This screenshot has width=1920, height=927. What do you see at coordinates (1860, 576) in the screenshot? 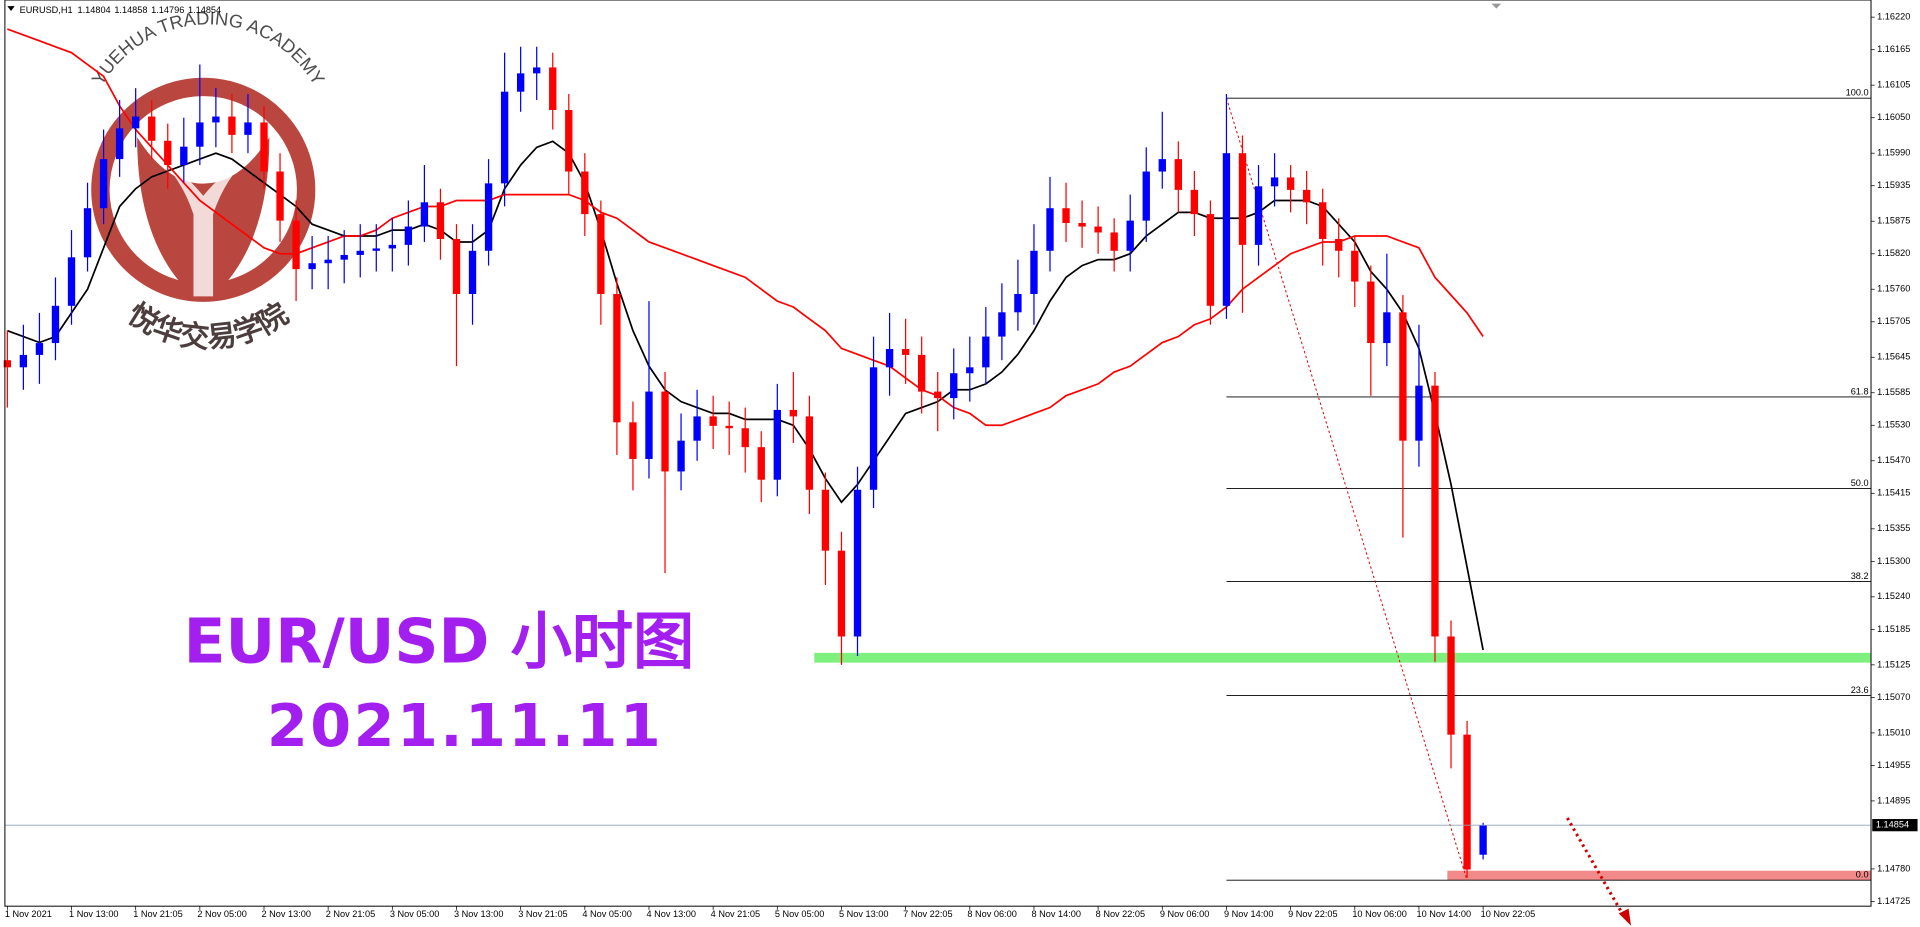
I see `fib-level-label: 38.2` at bounding box center [1860, 576].